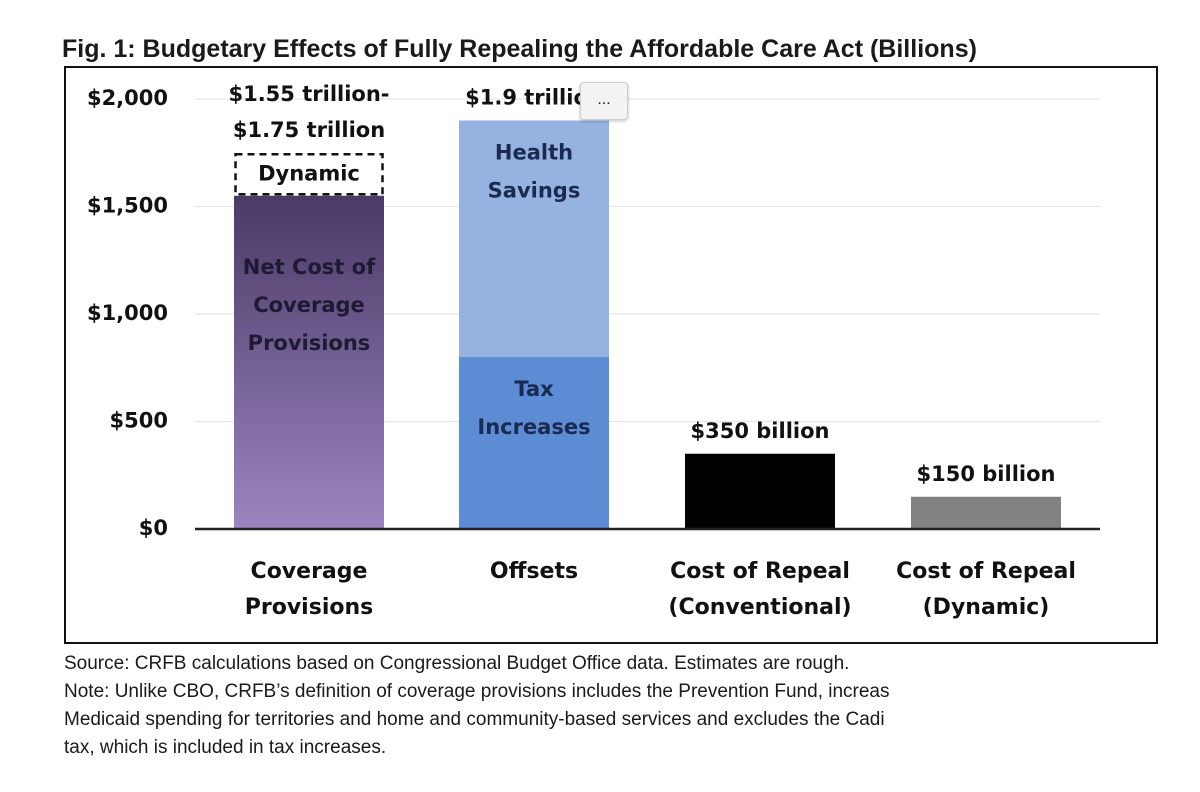  What do you see at coordinates (760, 431) in the screenshot?
I see `bar-value-label: $350 billion` at bounding box center [760, 431].